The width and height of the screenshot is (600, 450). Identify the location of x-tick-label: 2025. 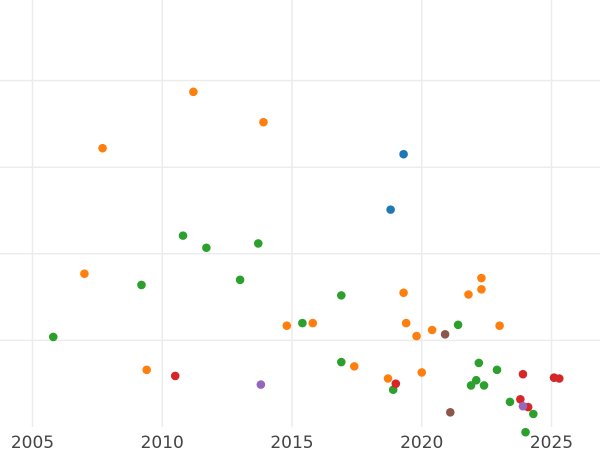
(551, 441).